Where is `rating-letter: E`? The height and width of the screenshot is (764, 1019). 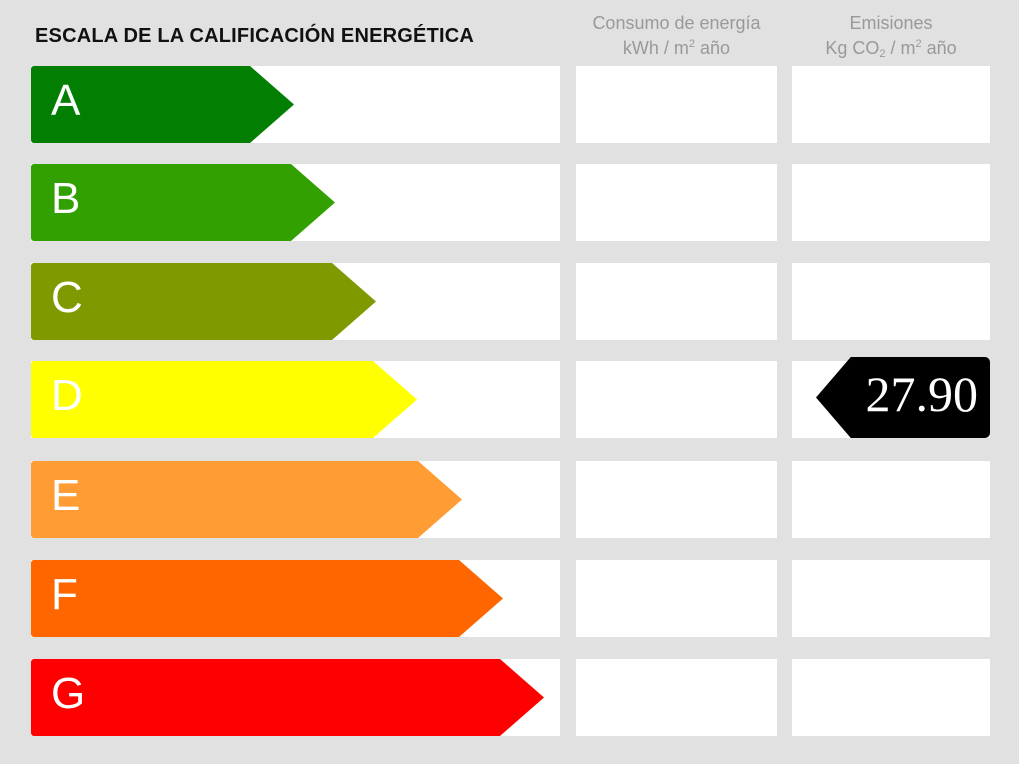 rating-letter: E is located at coordinates (66, 495).